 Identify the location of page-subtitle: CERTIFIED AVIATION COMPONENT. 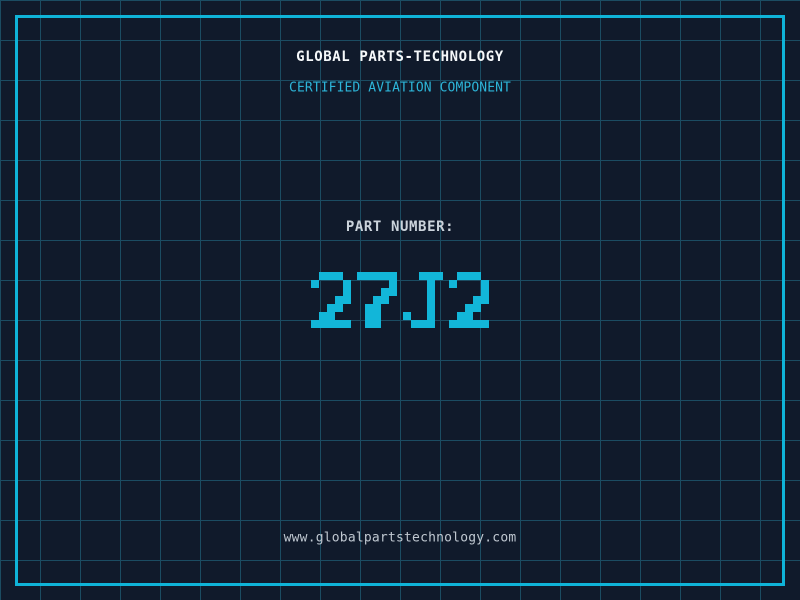
(400, 88).